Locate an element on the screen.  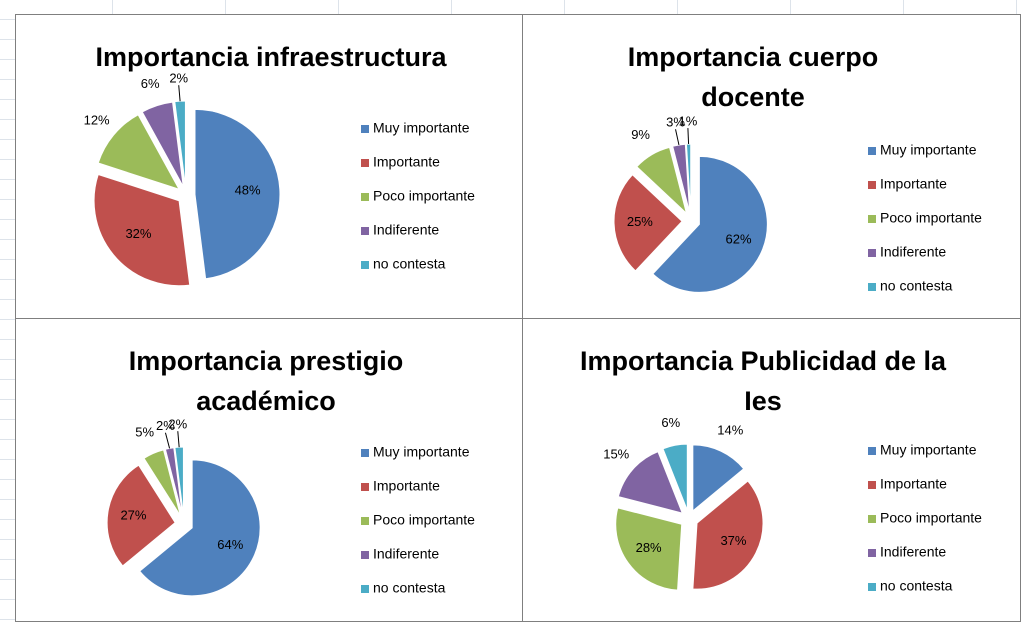
data-label: 15% is located at coordinates (616, 453).